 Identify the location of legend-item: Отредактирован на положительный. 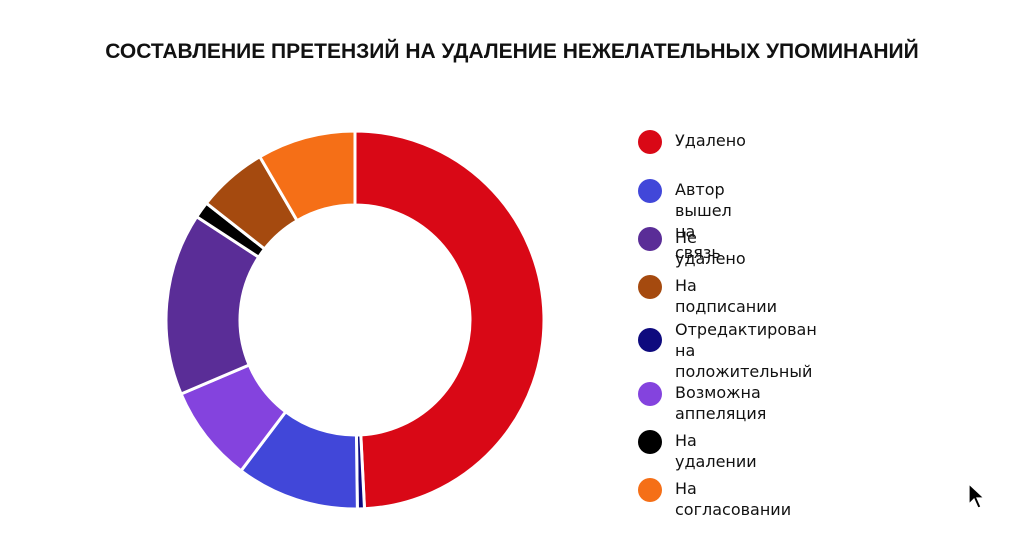
(727, 351).